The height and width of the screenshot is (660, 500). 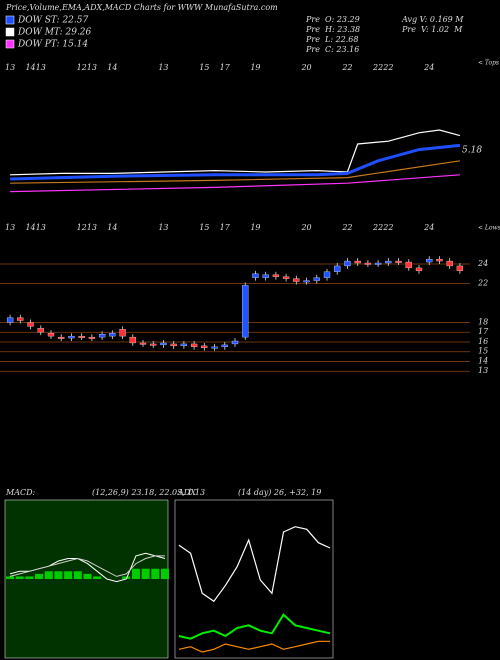 I want to click on corner-label: < Tops, so click(x=488, y=63).